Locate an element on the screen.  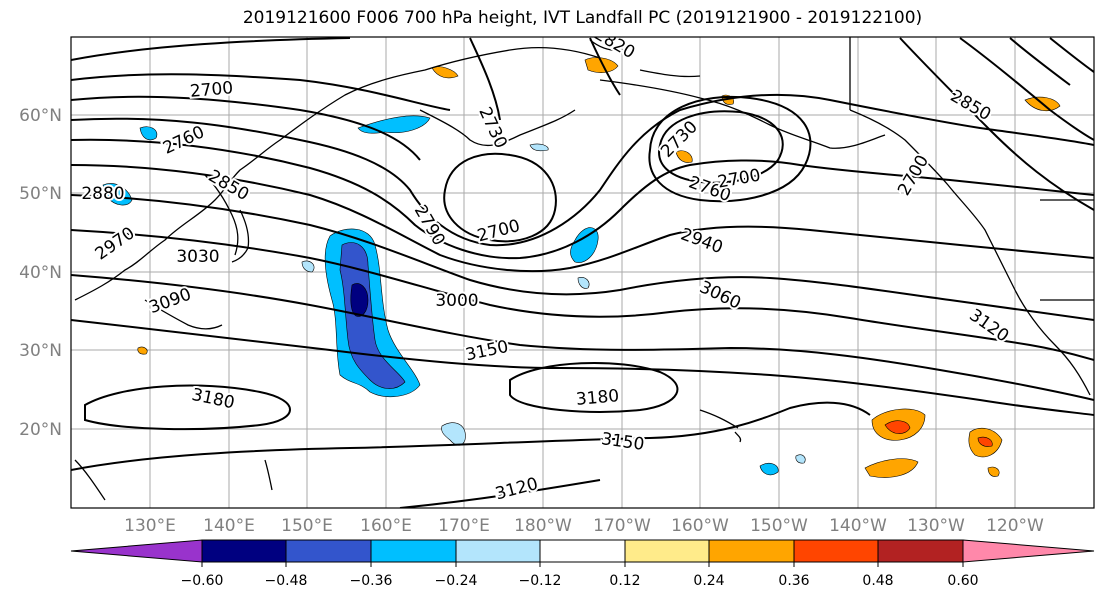
lon-label: 170°E is located at coordinates (464, 526).